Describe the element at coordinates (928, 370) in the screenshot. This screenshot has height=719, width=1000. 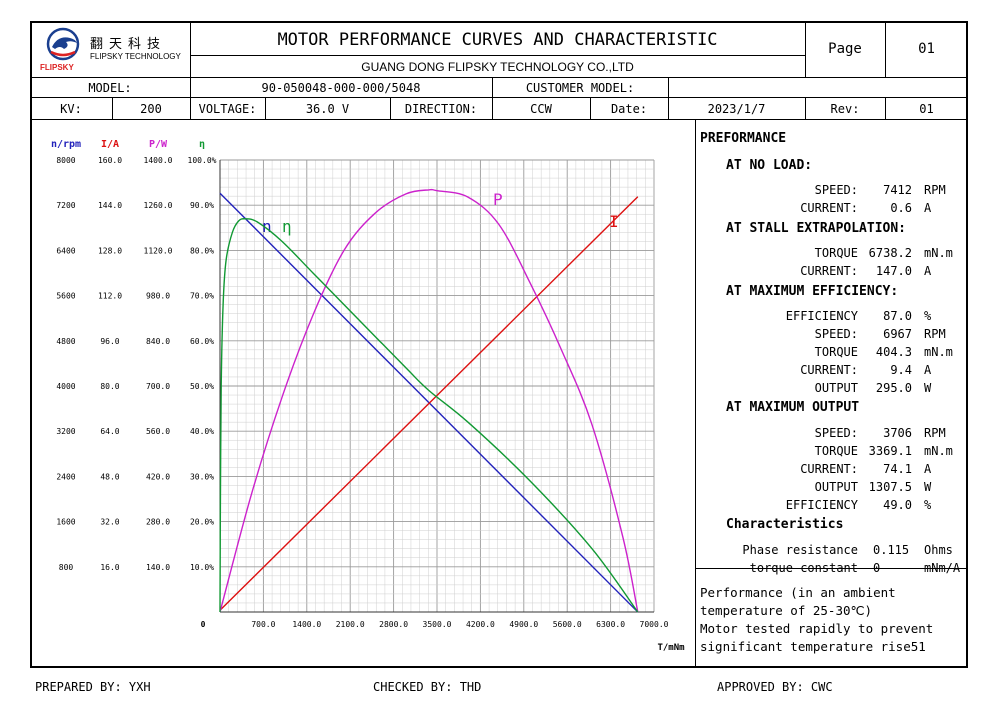
I see `metric-unit: A` at that location.